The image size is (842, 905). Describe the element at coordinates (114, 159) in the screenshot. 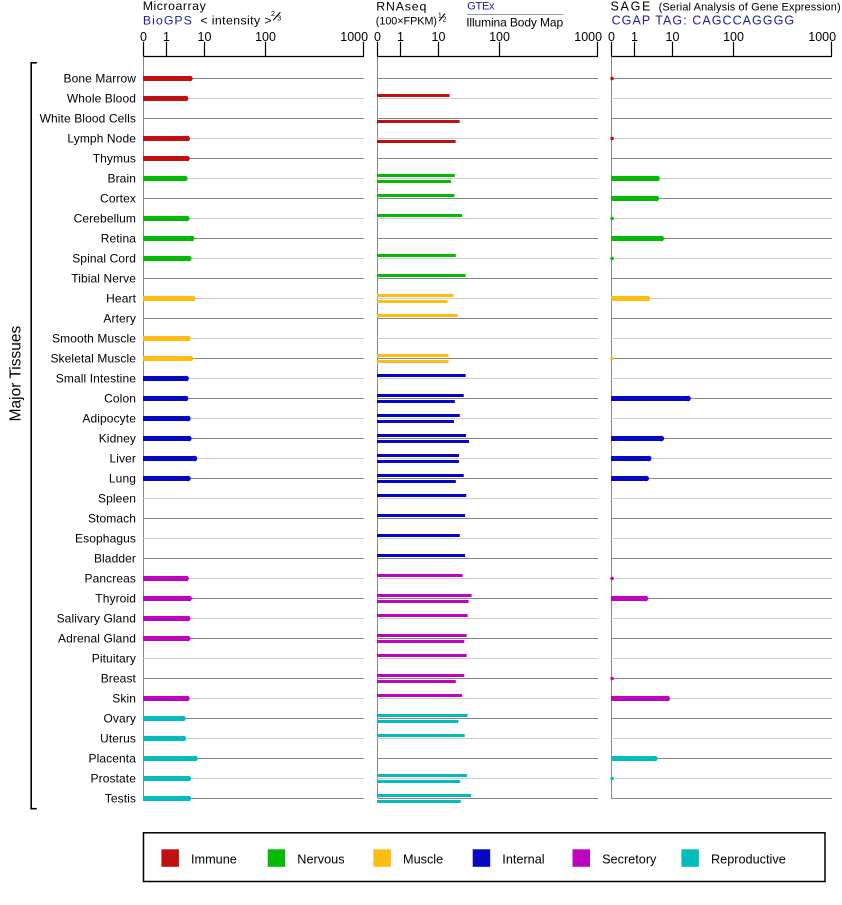

I see `svg-text: Thymus` at that location.